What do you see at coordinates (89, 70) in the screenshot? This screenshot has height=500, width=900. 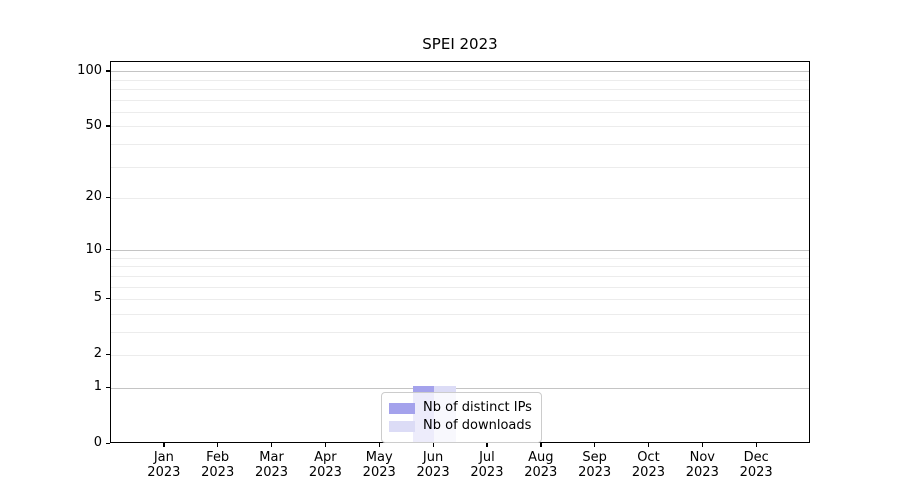 I see `y-tick-label: 100` at bounding box center [89, 70].